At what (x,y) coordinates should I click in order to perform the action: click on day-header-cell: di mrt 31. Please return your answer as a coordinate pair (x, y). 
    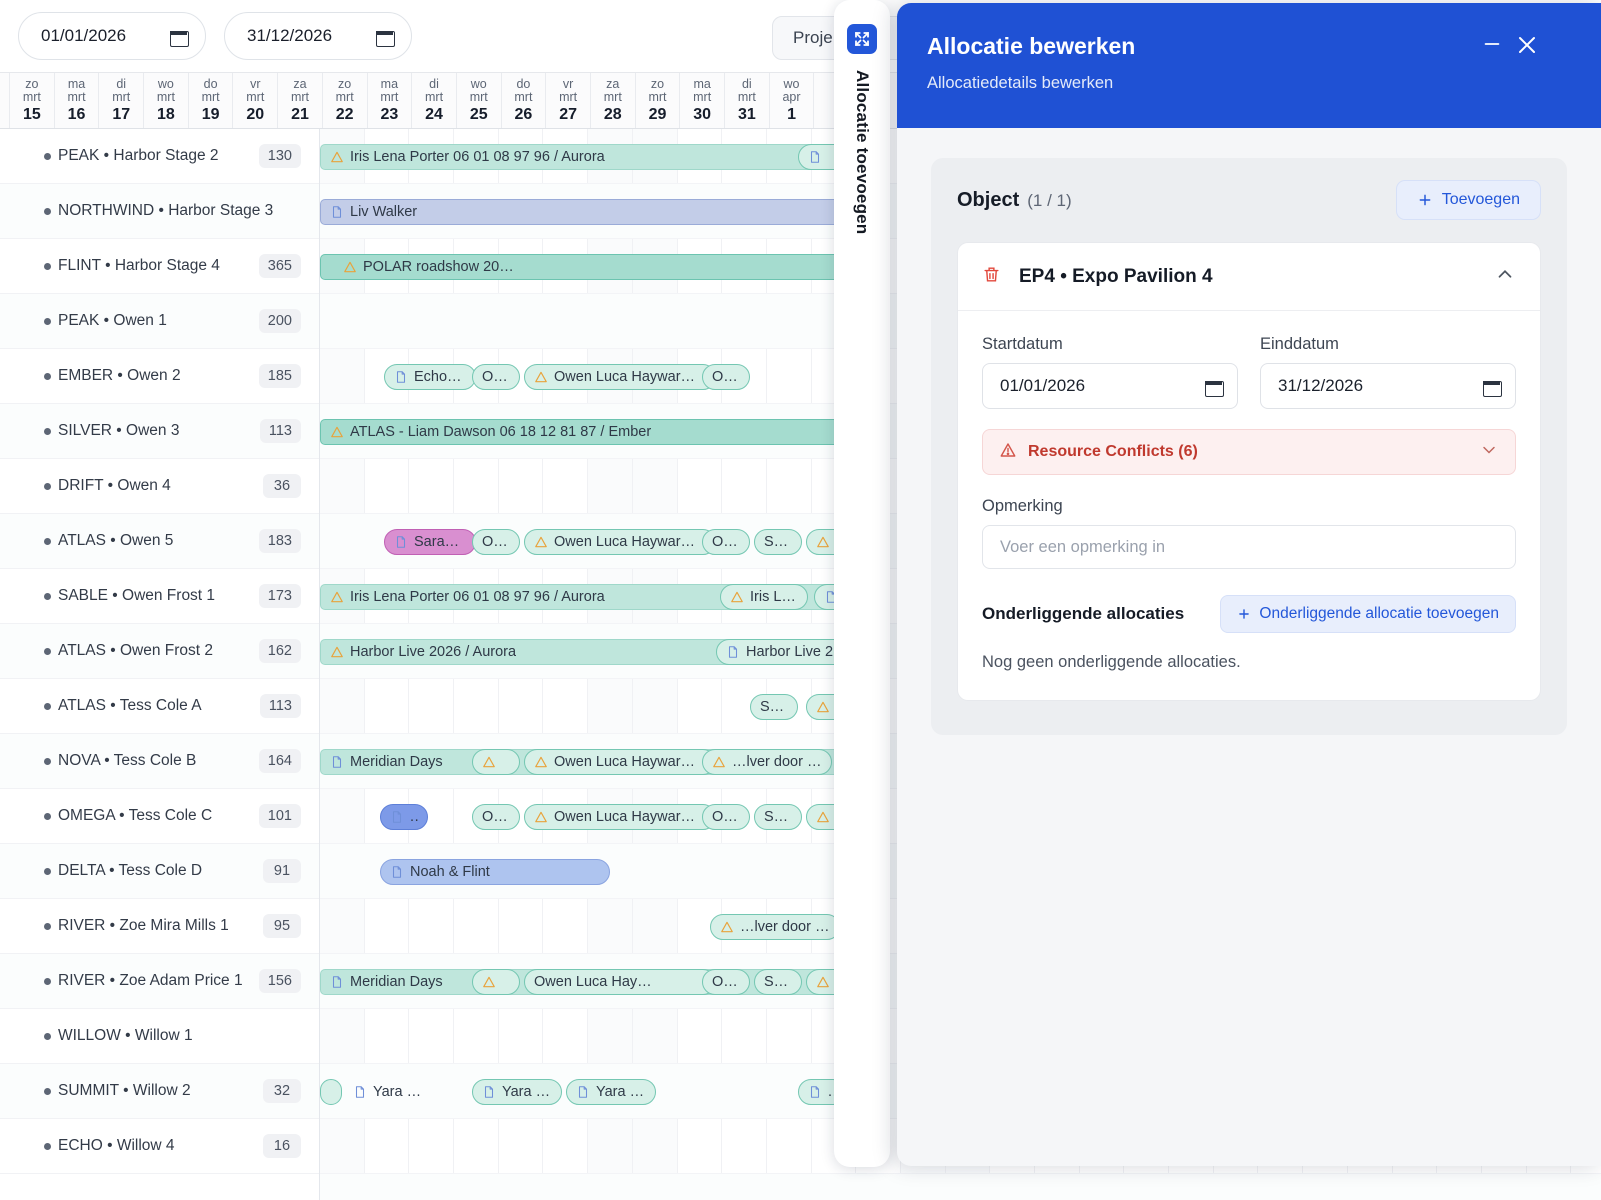
    Looking at the image, I should click on (747, 100).